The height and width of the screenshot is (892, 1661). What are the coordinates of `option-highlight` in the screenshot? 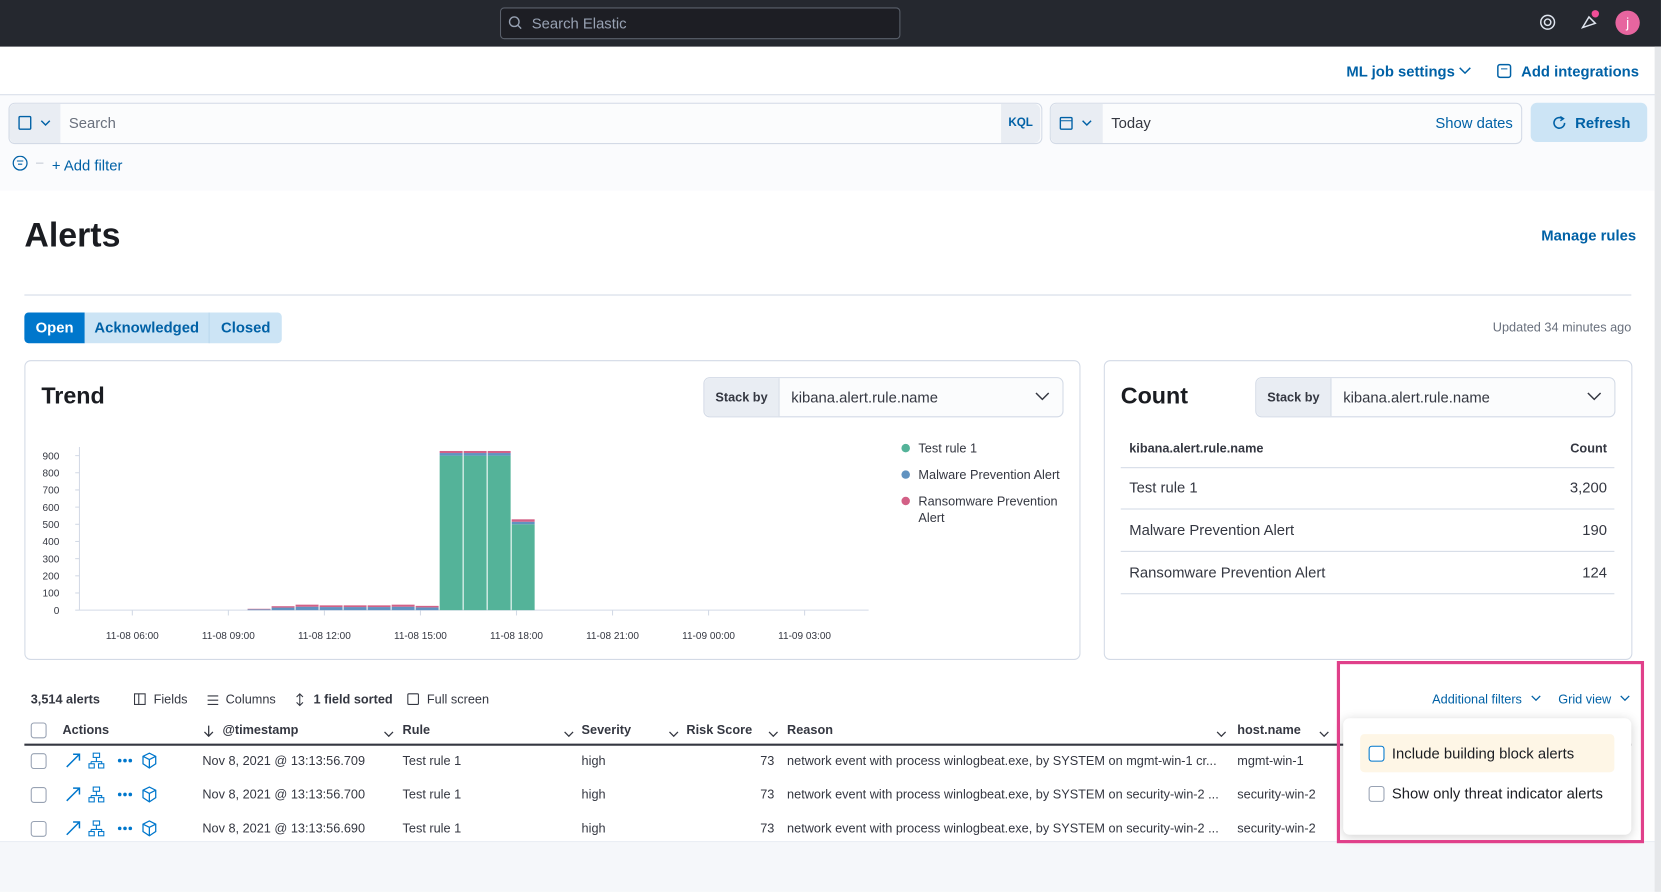 It's located at (1487, 753).